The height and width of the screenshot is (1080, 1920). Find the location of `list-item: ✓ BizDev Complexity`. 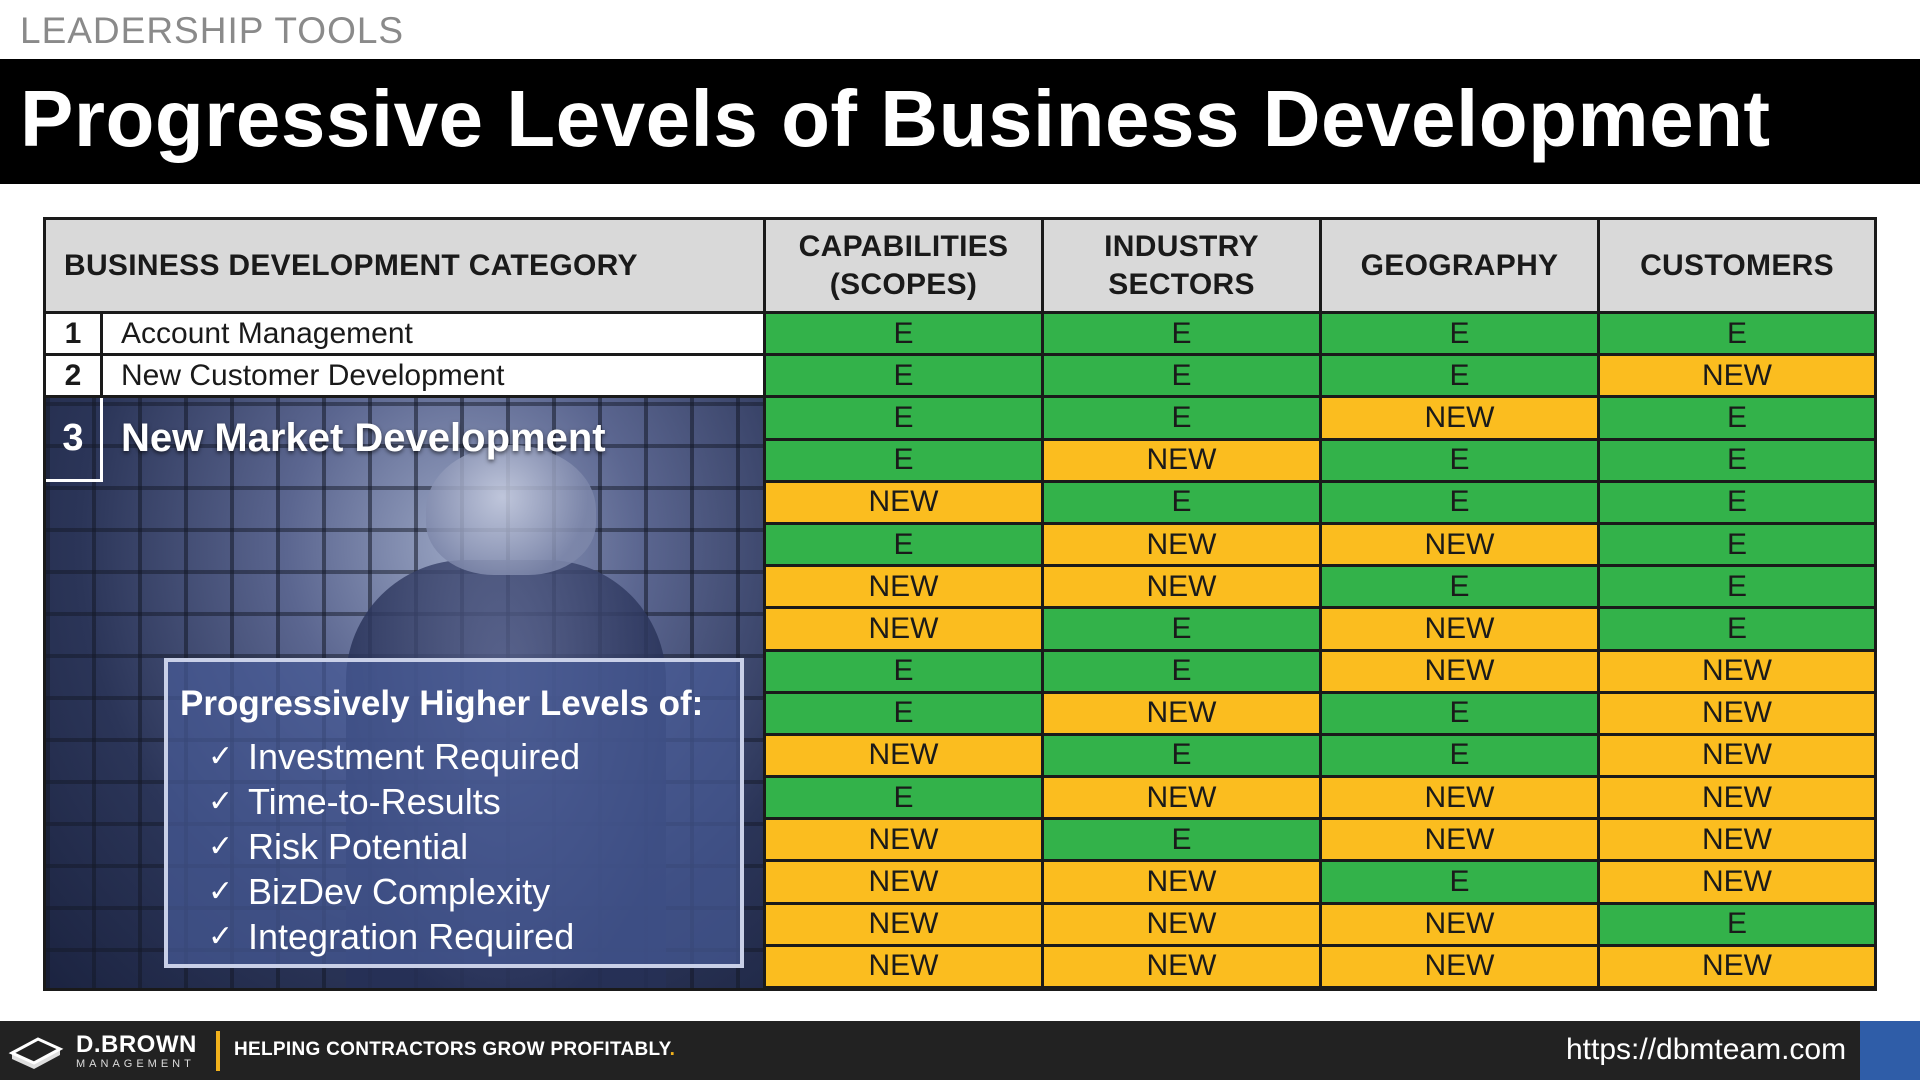

list-item: ✓ BizDev Complexity is located at coordinates (474, 891).